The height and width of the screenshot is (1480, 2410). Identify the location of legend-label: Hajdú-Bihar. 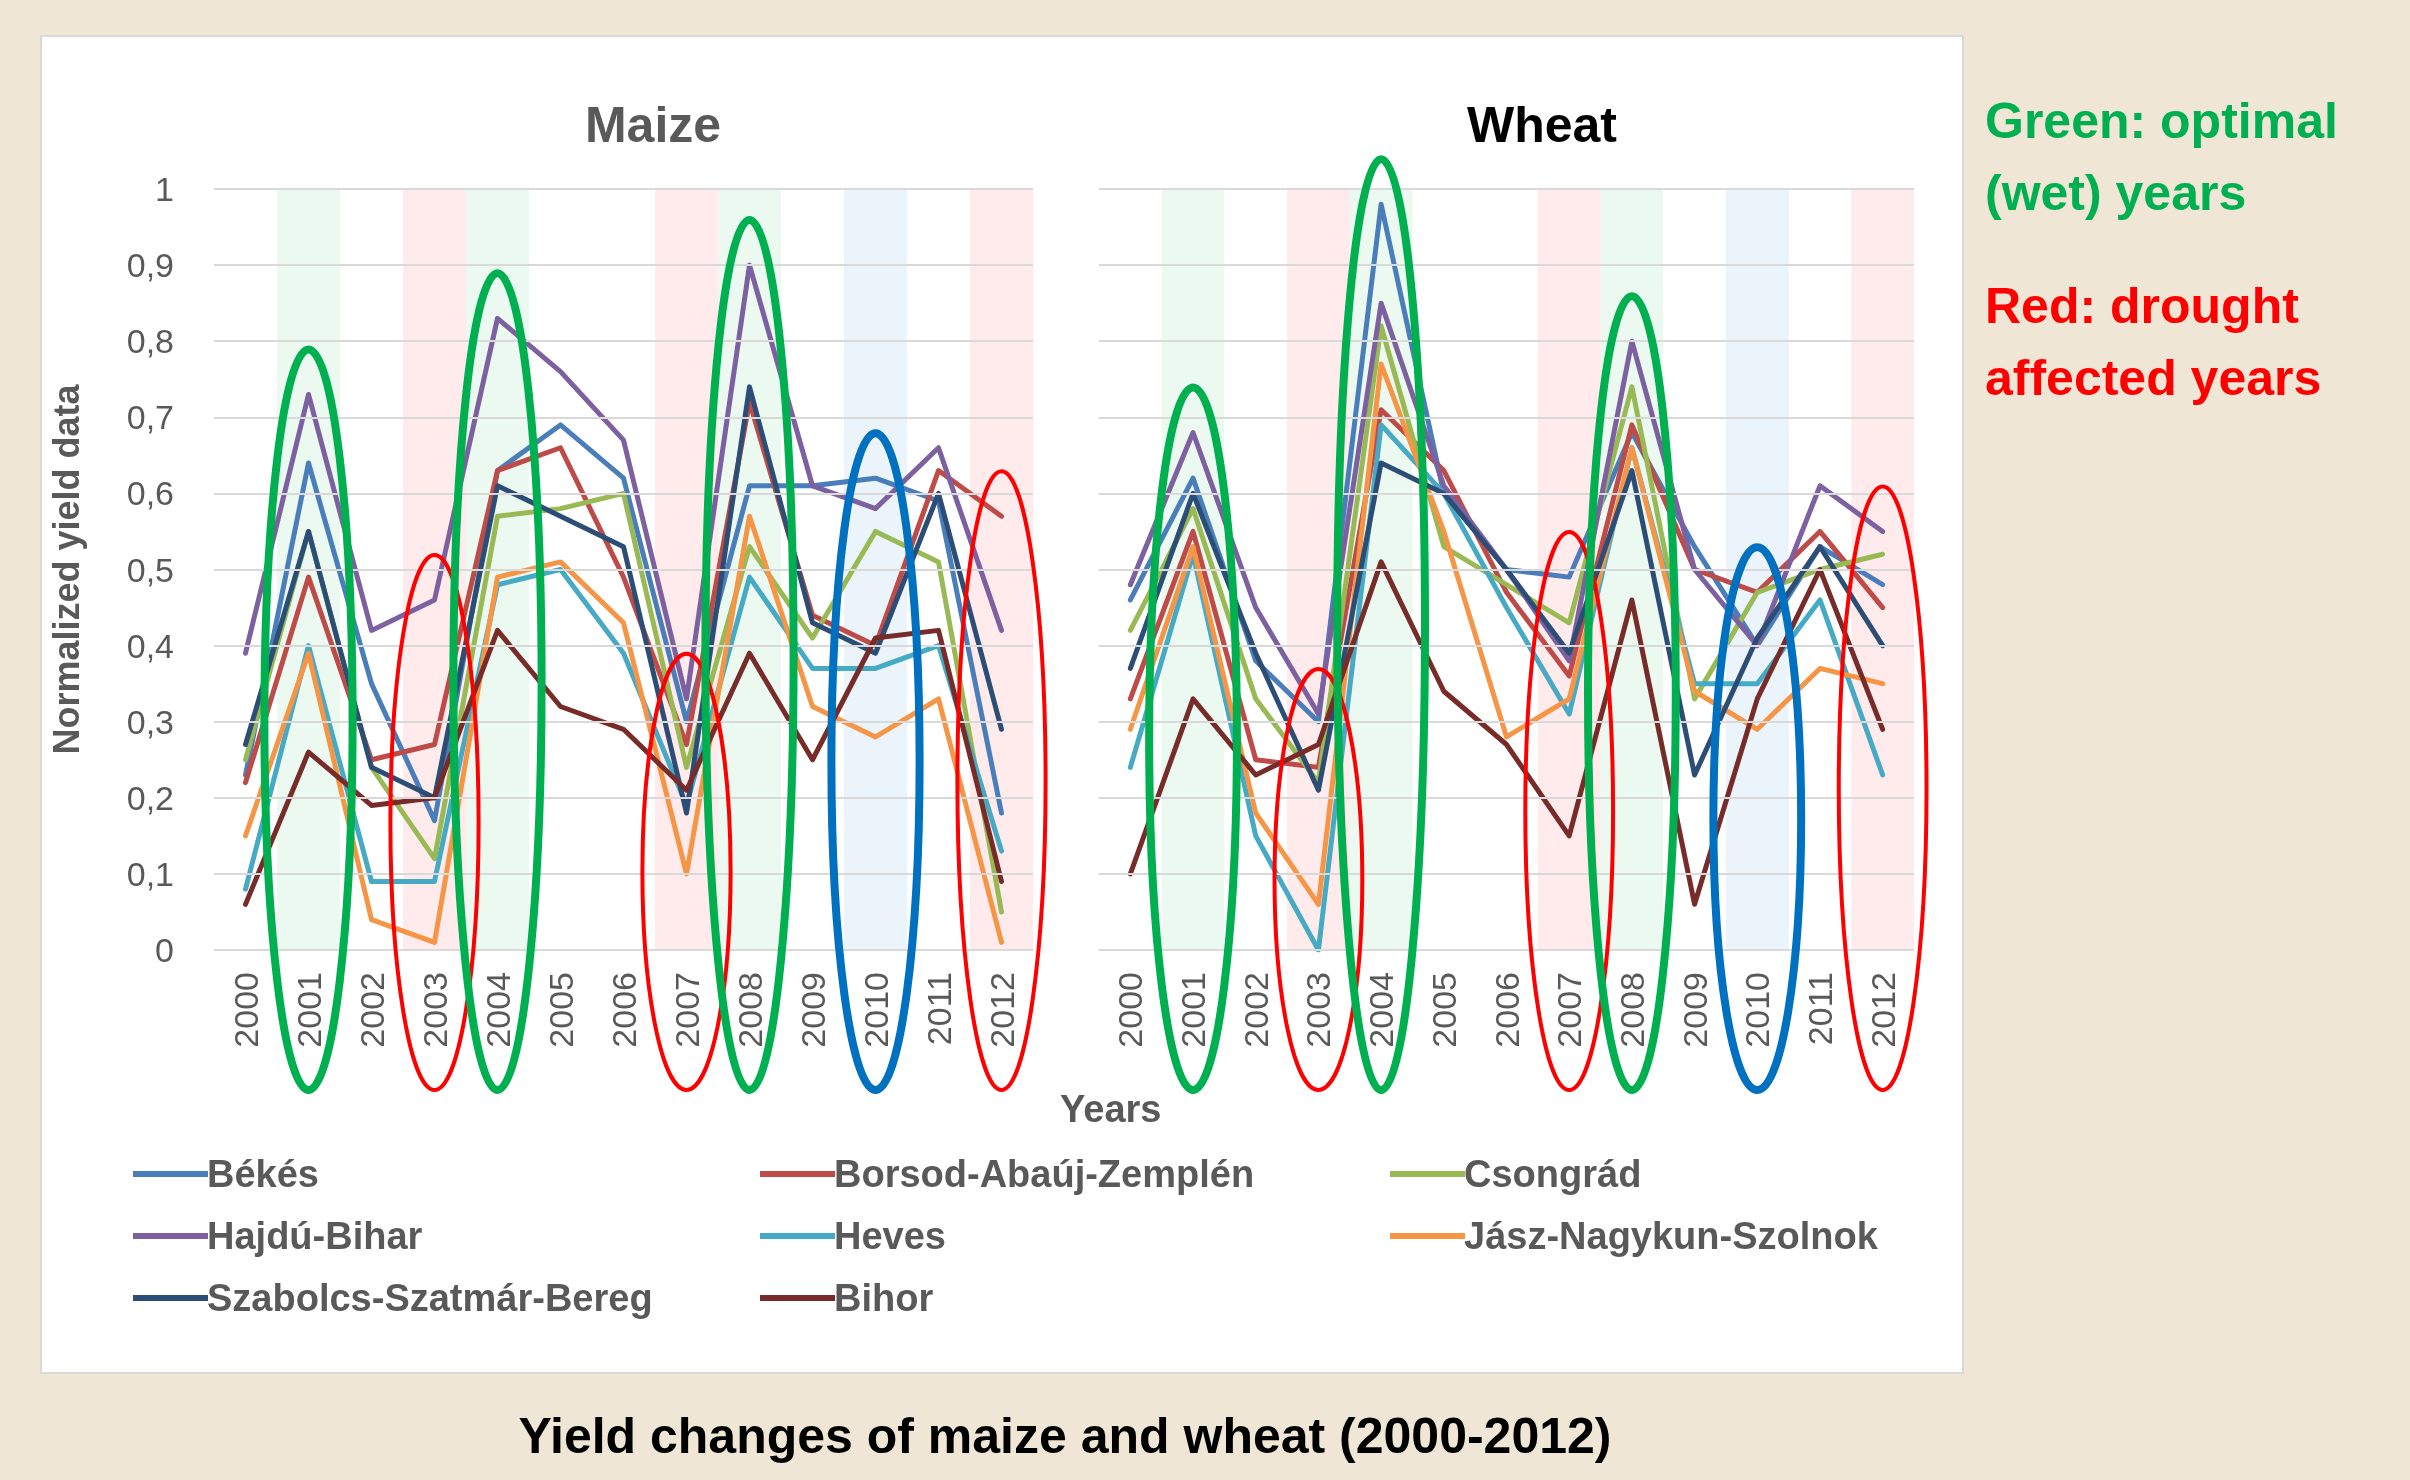
(315, 1236).